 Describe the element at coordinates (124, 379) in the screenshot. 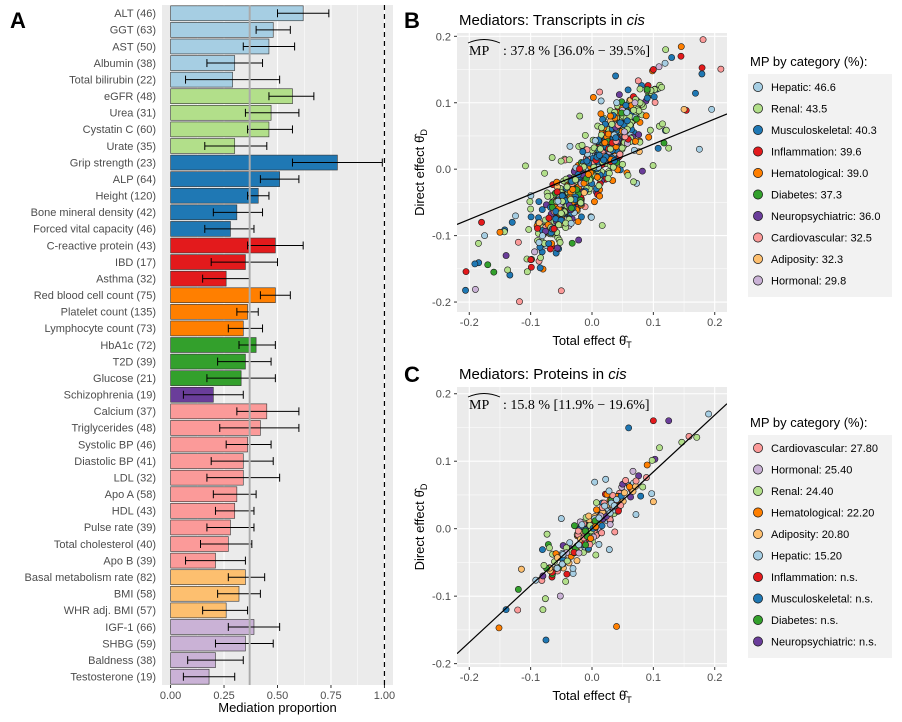

I see `panel-a-category-label: Glucose (21)` at that location.